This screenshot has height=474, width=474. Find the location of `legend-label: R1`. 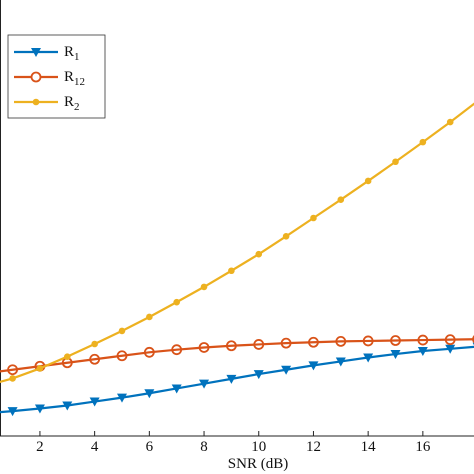

legend-label: R1 is located at coordinates (72, 53).